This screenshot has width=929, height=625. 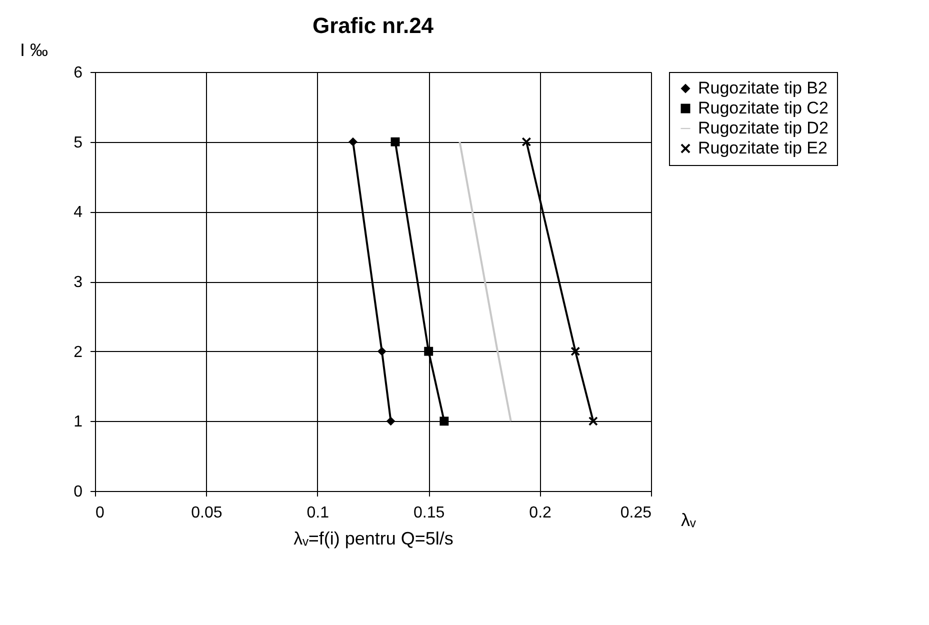 What do you see at coordinates (763, 88) in the screenshot?
I see `legend-label: Rugozitate tip B2` at bounding box center [763, 88].